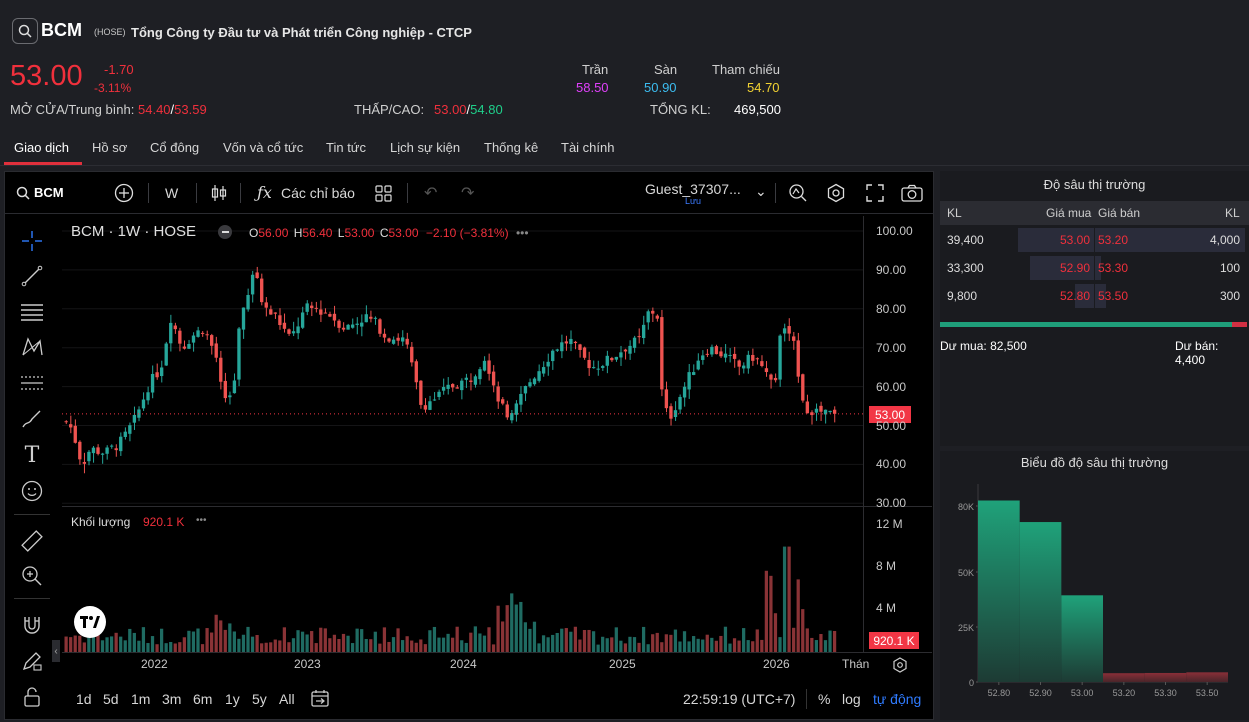 This screenshot has height=722, width=1249. What do you see at coordinates (263, 147) in the screenshot?
I see `tab-capital-dividends: Vốn và cổ tức` at bounding box center [263, 147].